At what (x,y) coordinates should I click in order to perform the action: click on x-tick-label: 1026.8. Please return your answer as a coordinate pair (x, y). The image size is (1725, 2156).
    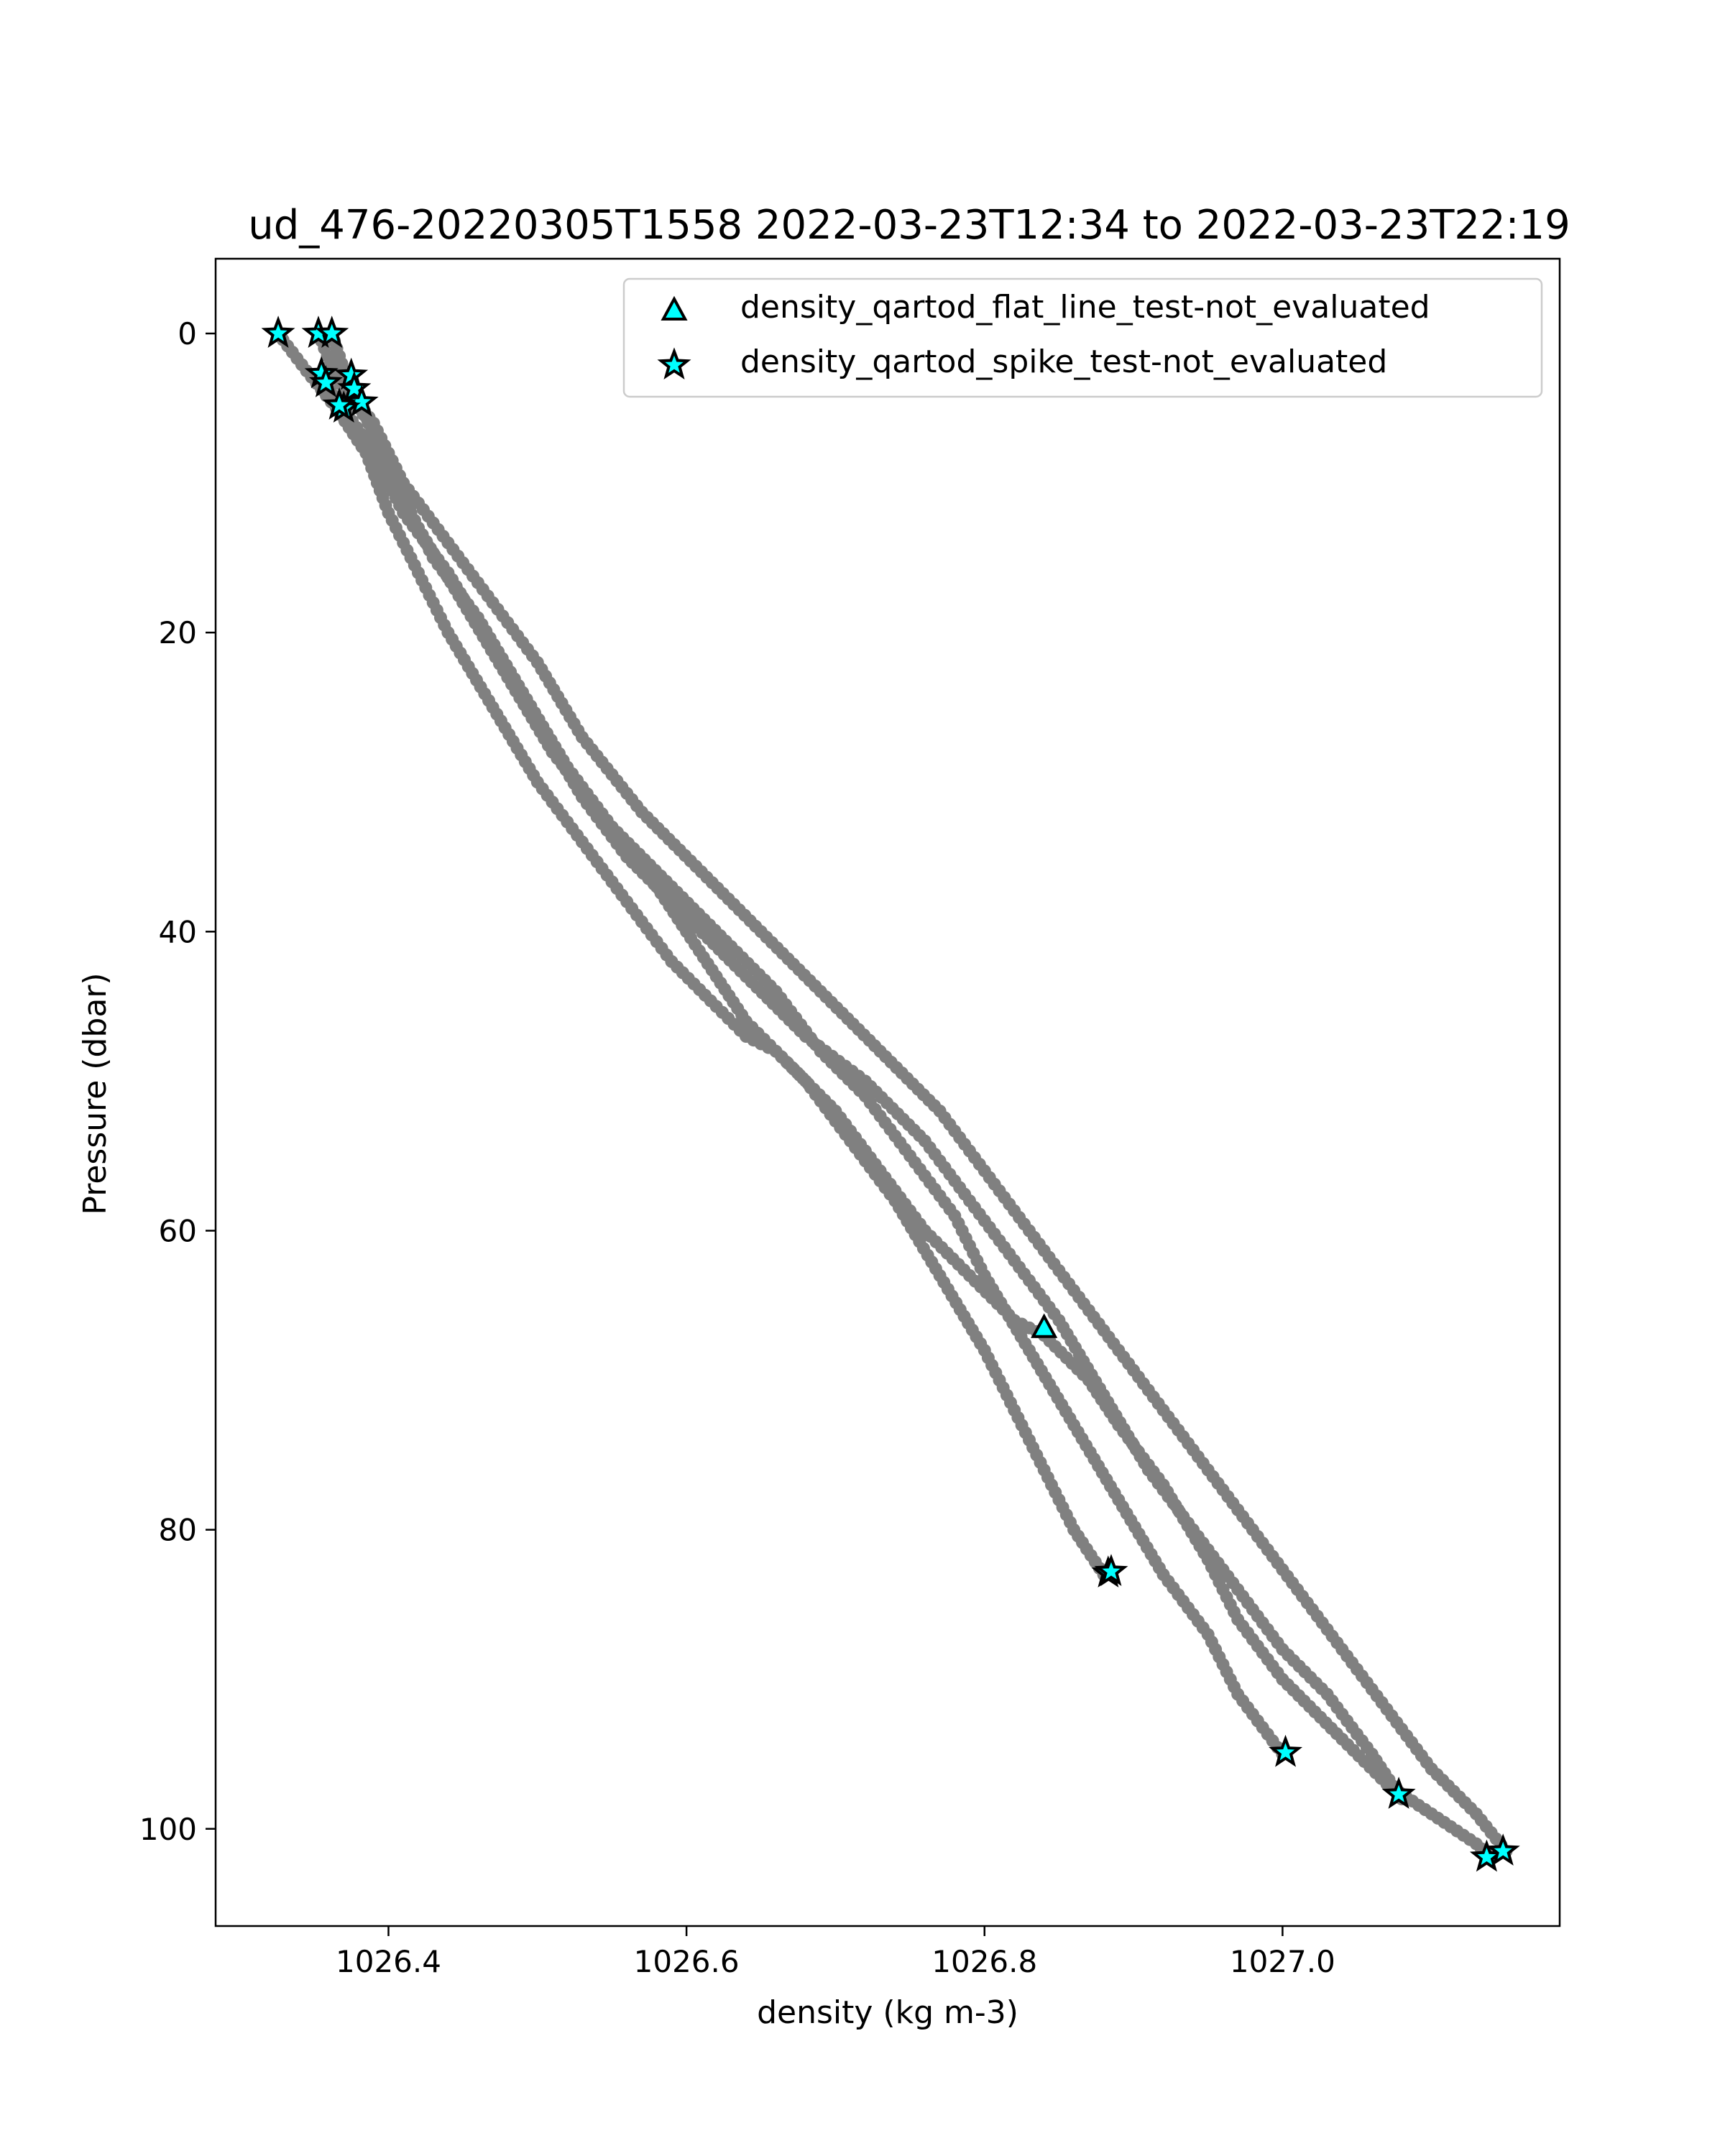
    Looking at the image, I should click on (984, 1961).